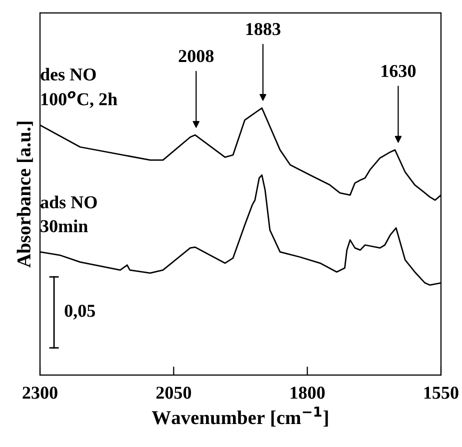 The height and width of the screenshot is (447, 462). Describe the element at coordinates (40, 392) in the screenshot. I see `x-tick-label: 2300` at that location.